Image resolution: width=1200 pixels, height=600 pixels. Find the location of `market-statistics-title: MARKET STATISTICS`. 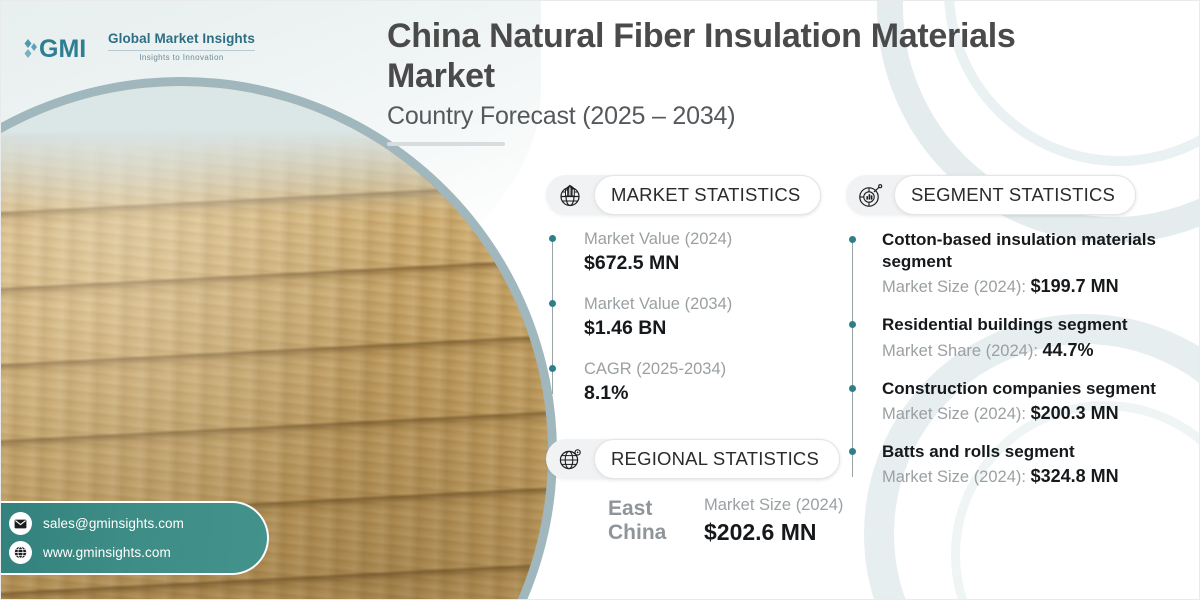

market-statistics-title: MARKET STATISTICS is located at coordinates (708, 195).